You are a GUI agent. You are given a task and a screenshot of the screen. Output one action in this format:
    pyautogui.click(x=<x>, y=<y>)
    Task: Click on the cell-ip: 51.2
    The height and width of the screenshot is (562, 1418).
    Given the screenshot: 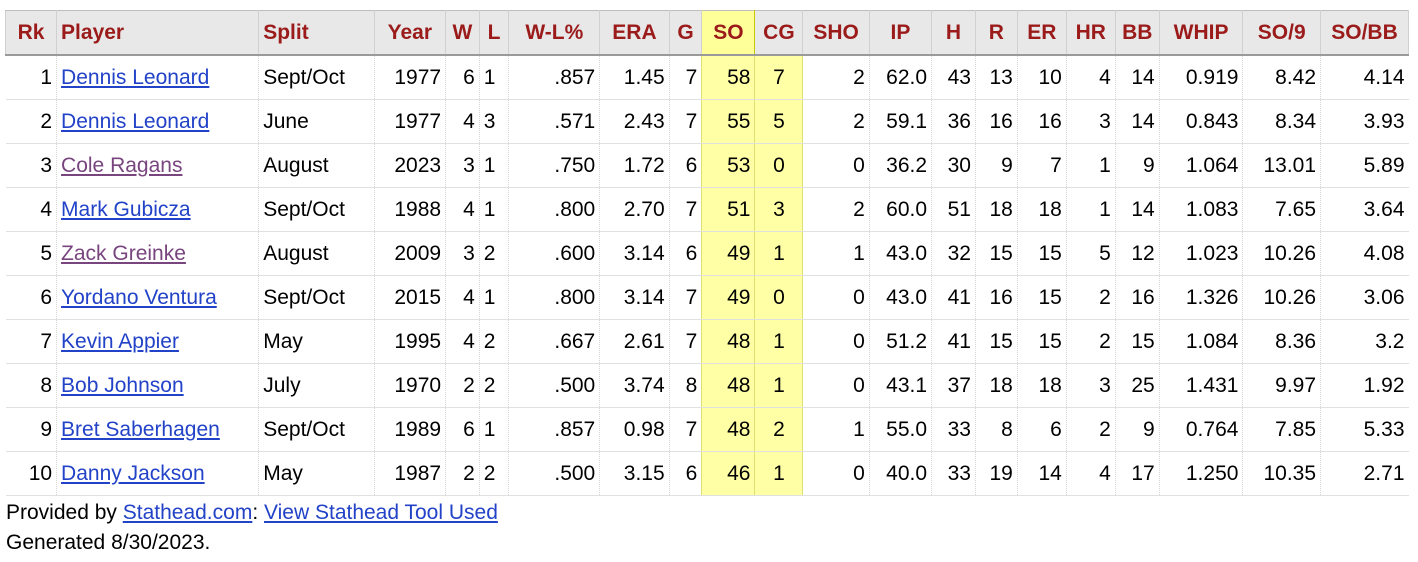 What is the action you would take?
    pyautogui.click(x=900, y=341)
    